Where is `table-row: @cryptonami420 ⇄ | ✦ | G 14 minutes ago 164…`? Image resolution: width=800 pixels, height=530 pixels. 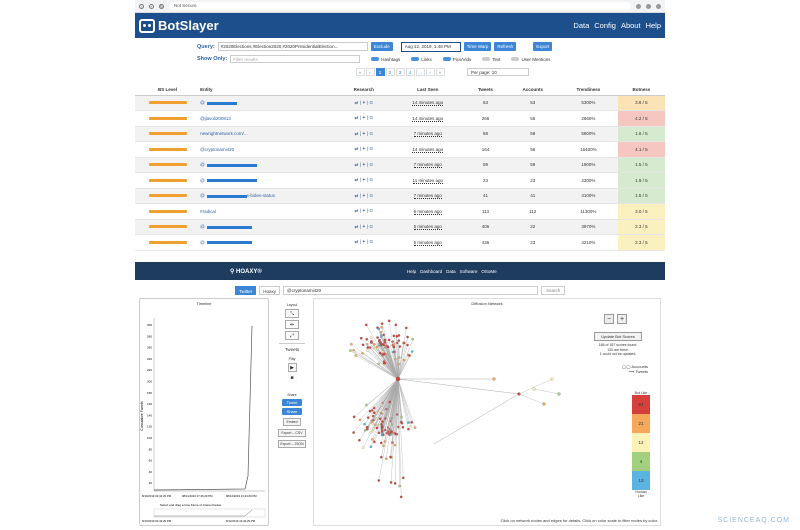 table-row: @cryptonami420 ⇄ | ✦ | G 14 minutes ago 164… is located at coordinates (400, 149).